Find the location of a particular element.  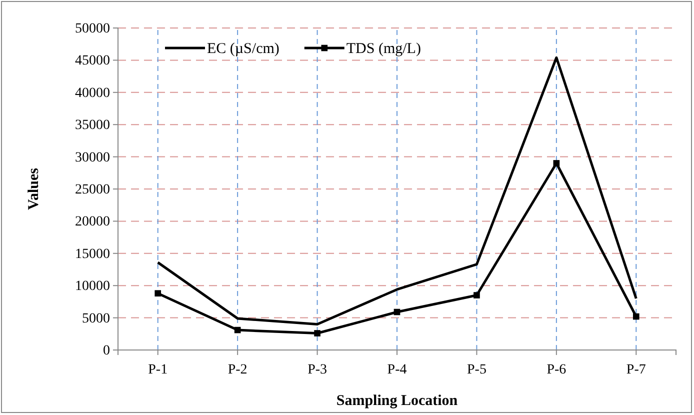

x-tick-label: P-2 is located at coordinates (238, 370).